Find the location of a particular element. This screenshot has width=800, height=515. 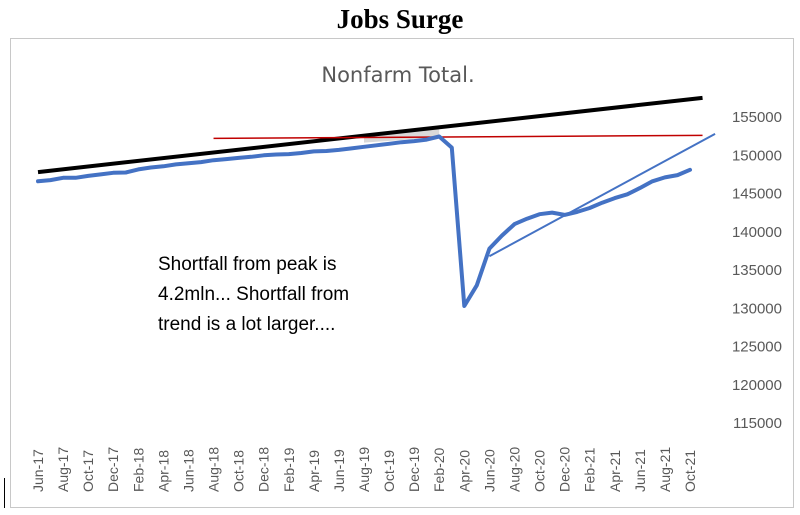

x-tick-label: Aug-20 is located at coordinates (514, 469).